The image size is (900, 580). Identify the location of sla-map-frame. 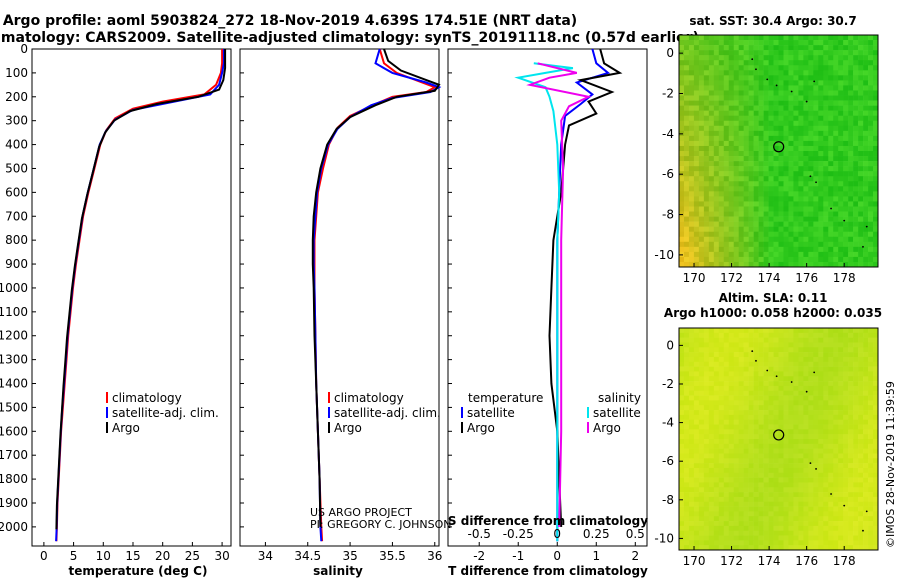
(778, 439).